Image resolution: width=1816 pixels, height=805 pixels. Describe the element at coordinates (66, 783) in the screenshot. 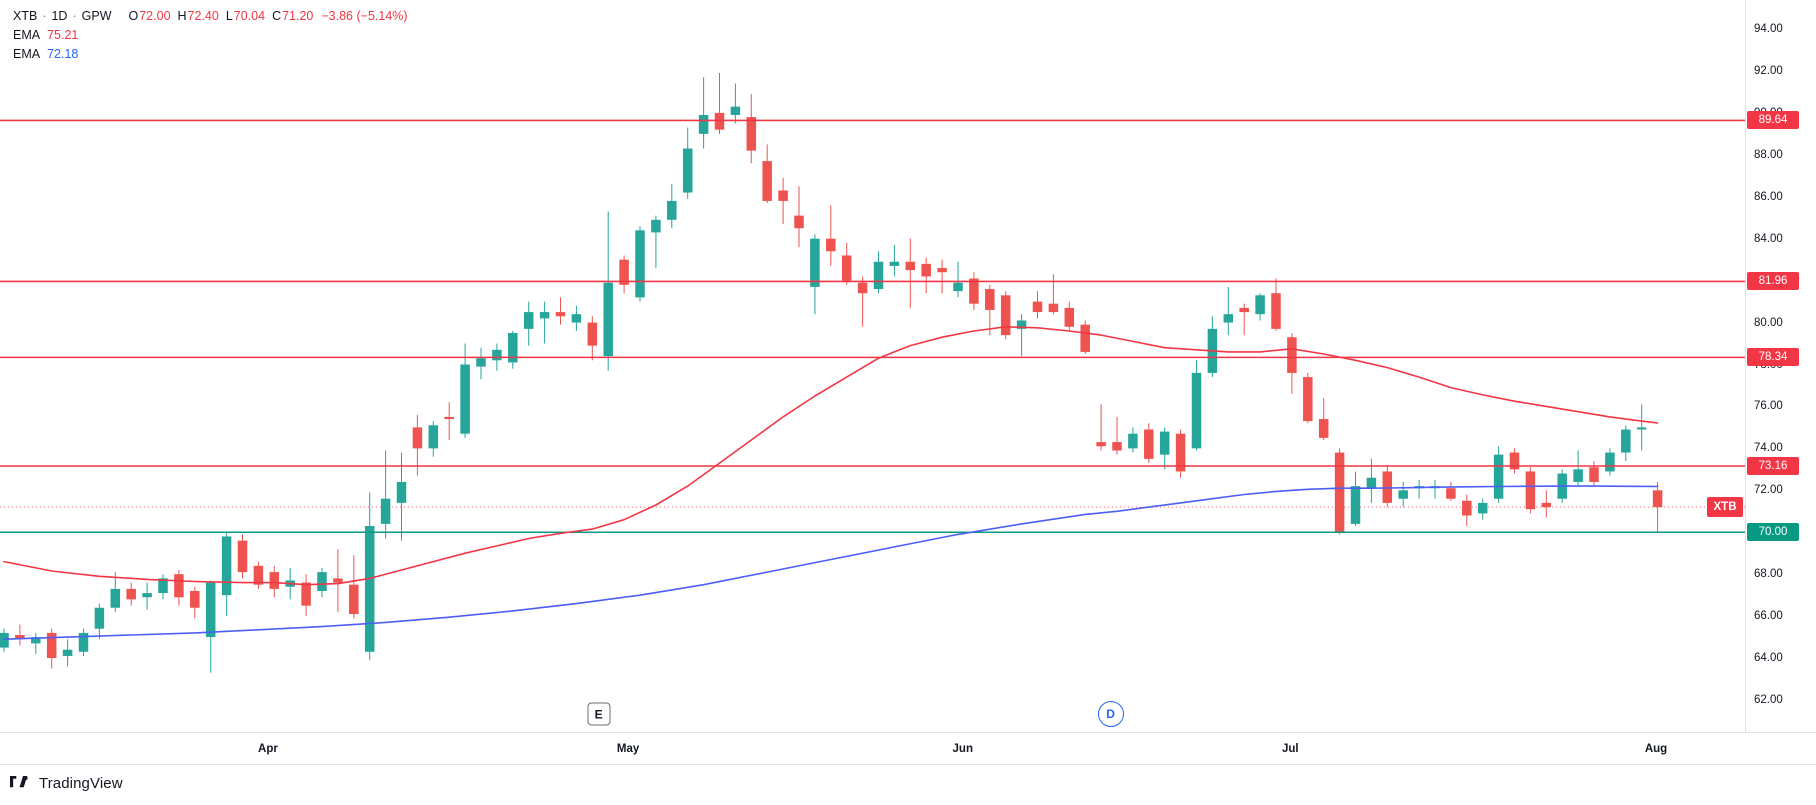

I see `tradingview-logo: TradingView` at that location.